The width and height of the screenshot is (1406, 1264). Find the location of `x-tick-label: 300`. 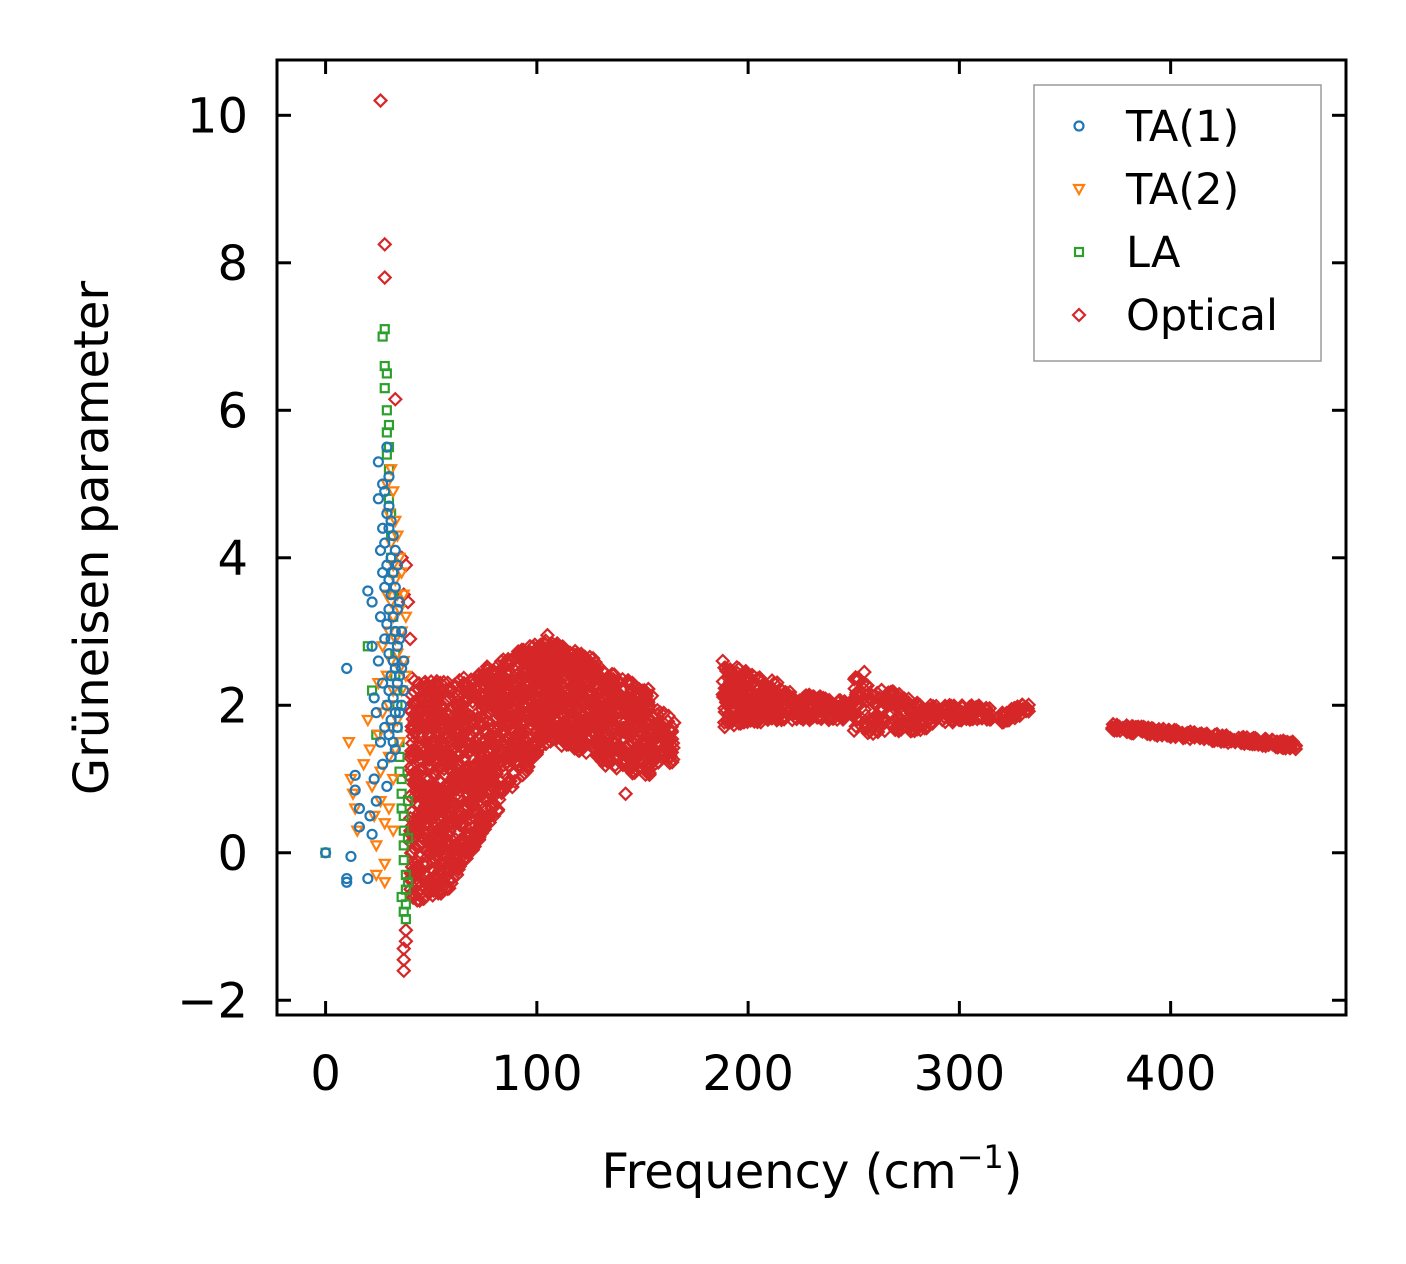

x-tick-label: 300 is located at coordinates (960, 1074).